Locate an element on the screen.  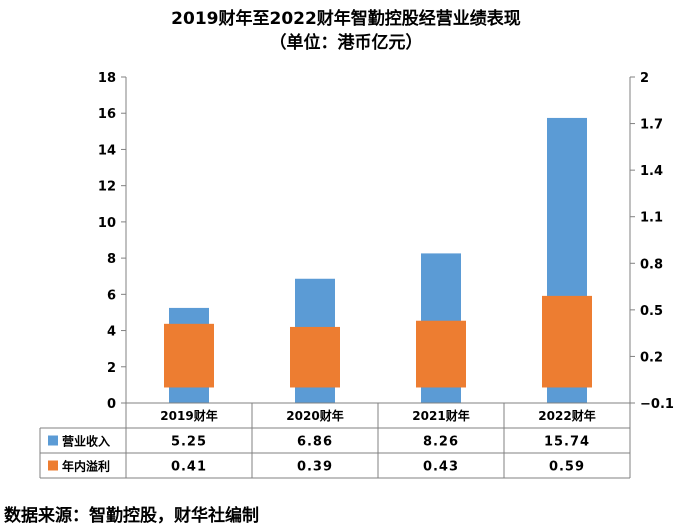
category-label: 2019财年 is located at coordinates (188, 415).